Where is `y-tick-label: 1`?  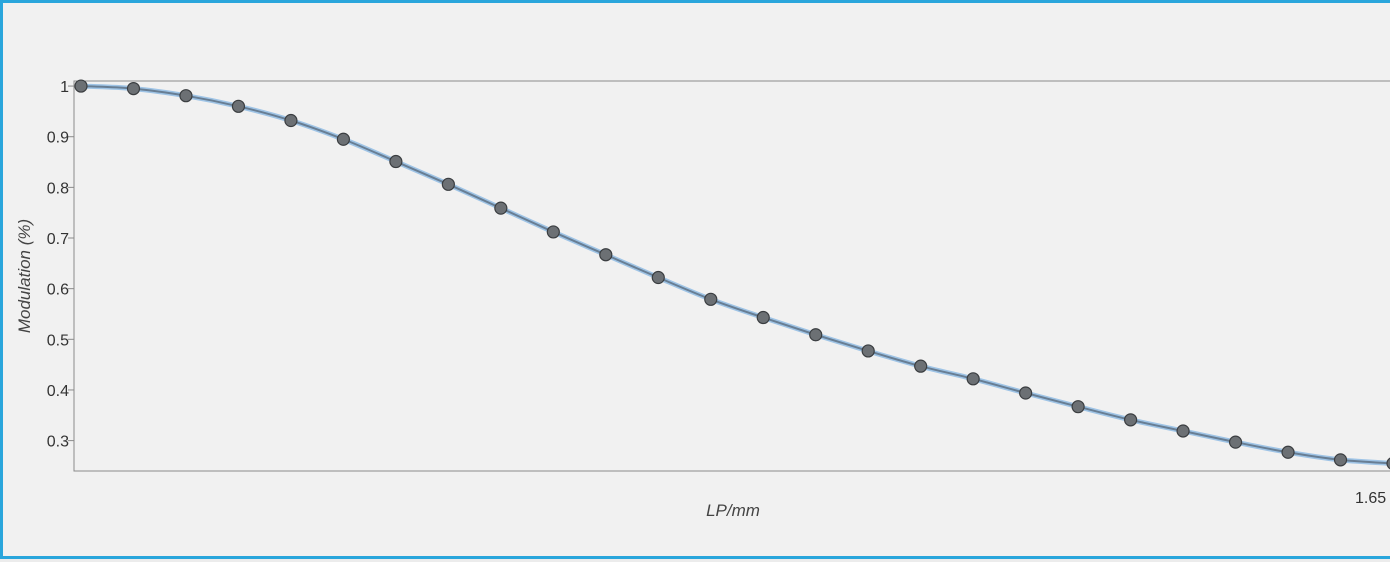 y-tick-label: 1 is located at coordinates (64, 87).